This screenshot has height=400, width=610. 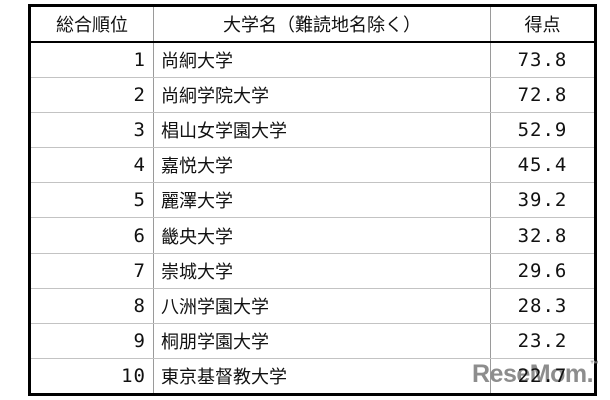 What do you see at coordinates (139, 95) in the screenshot?
I see `rank-cell: 2` at bounding box center [139, 95].